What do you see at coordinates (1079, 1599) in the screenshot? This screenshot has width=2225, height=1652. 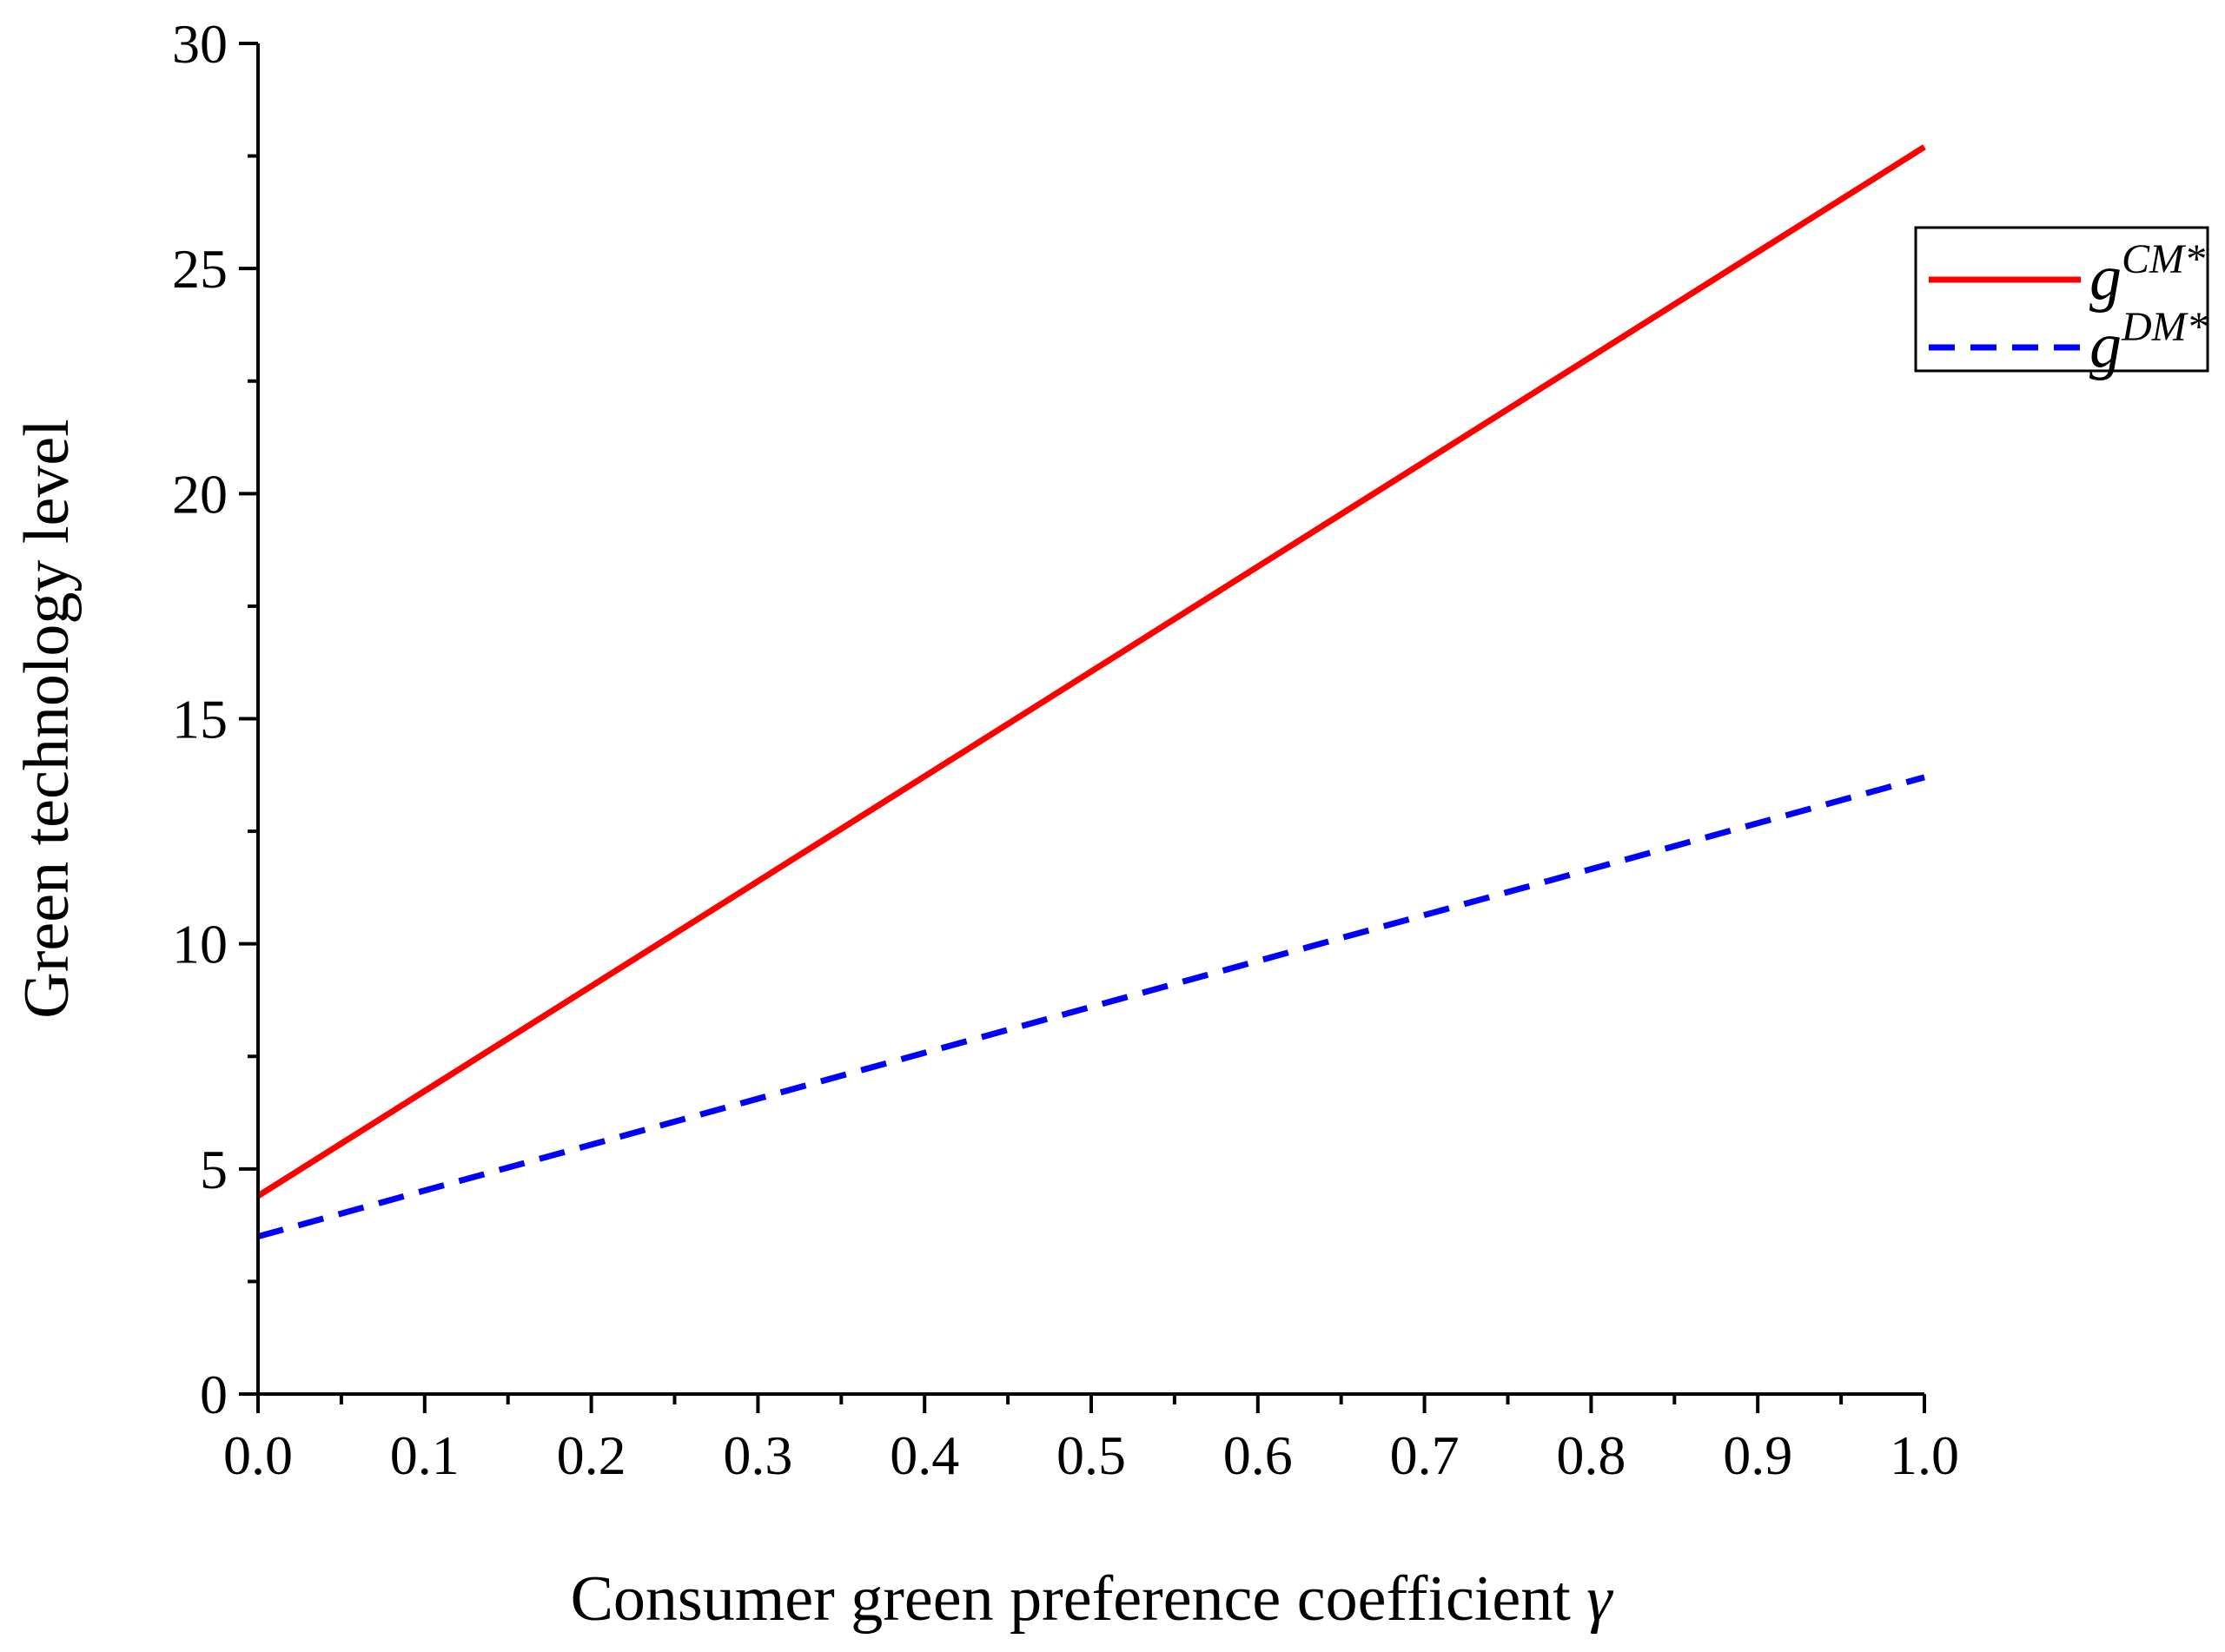 I see `x-axis-title-text: Consumer green preference coefficient` at bounding box center [1079, 1599].